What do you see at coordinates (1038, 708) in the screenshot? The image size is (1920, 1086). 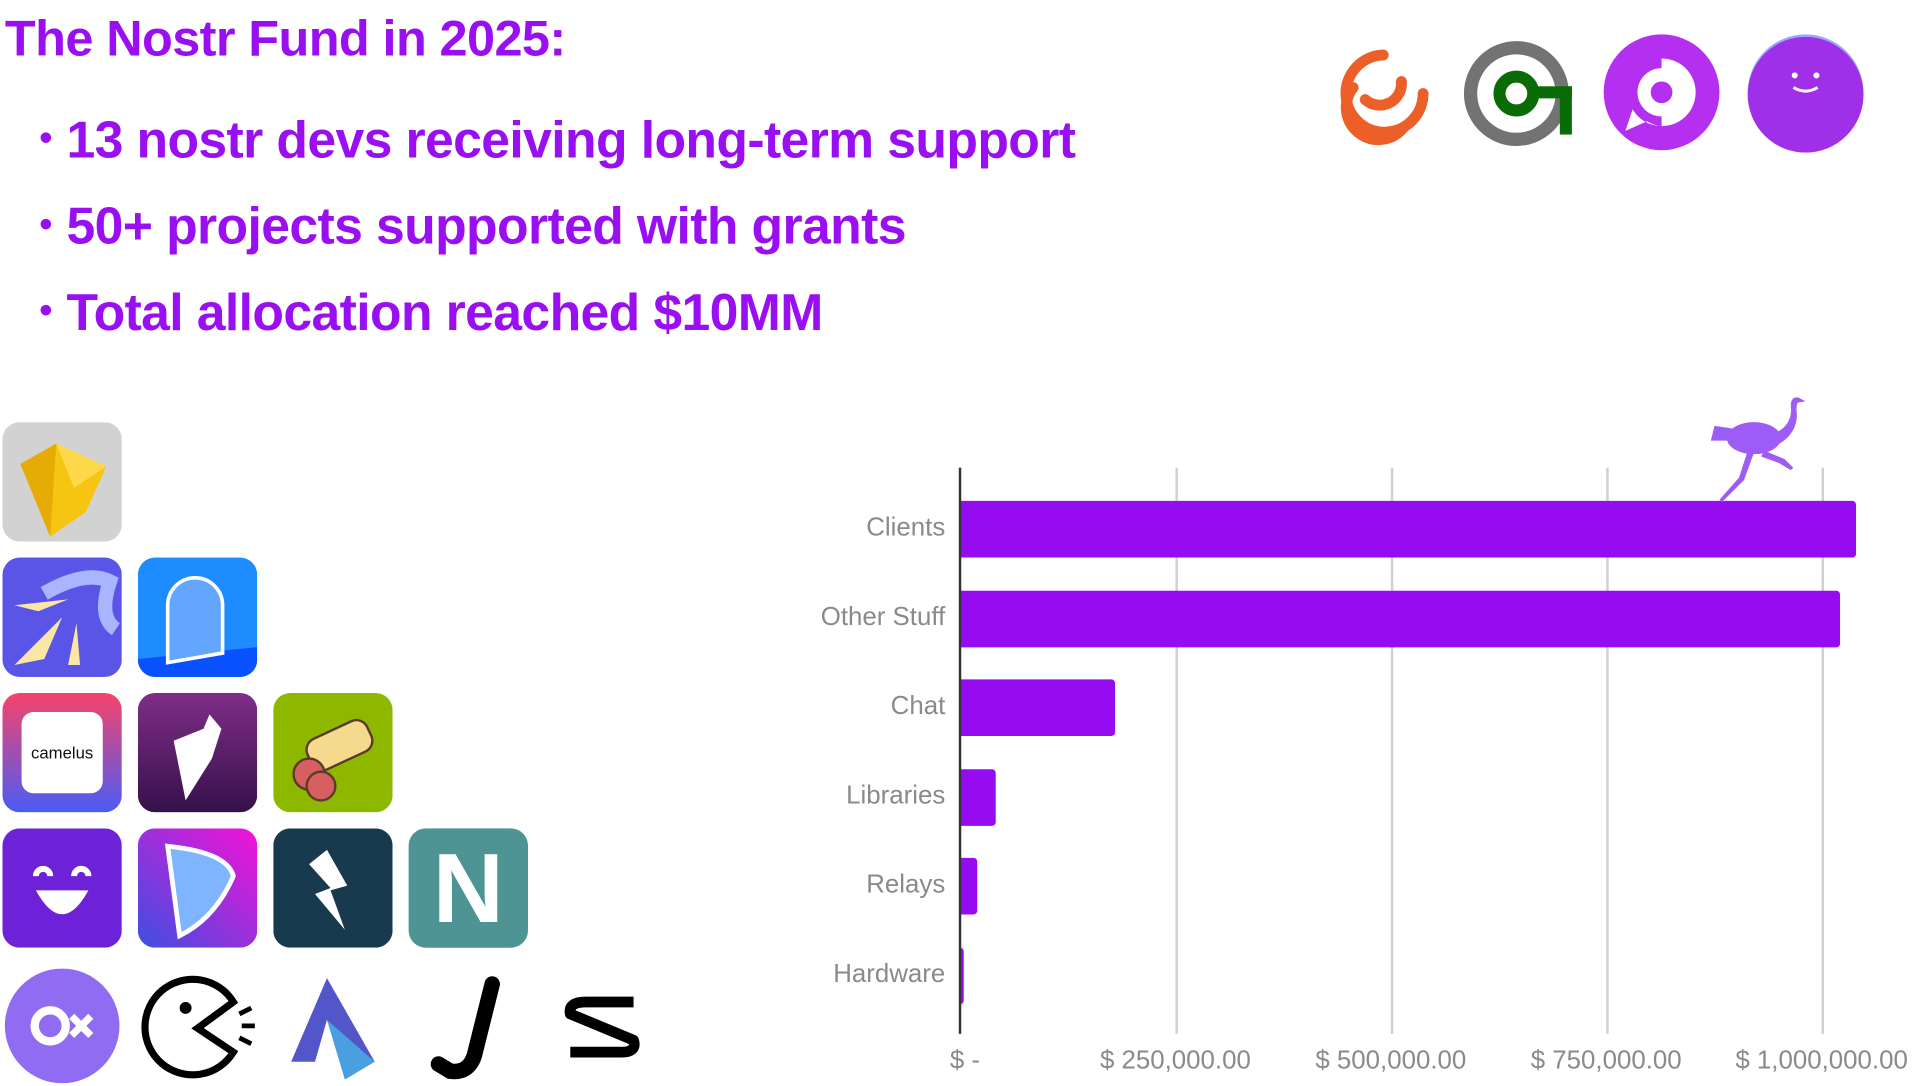 I see `bar-chat` at bounding box center [1038, 708].